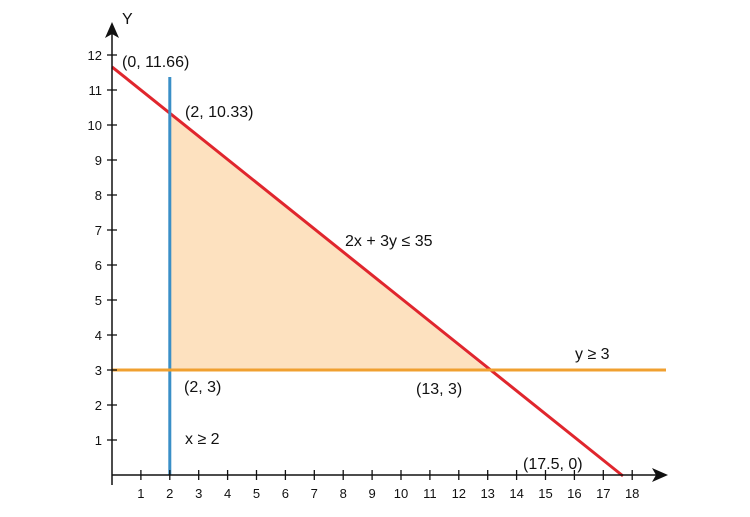 The width and height of the screenshot is (750, 517). Describe the element at coordinates (95, 55) in the screenshot. I see `y-tick-label: 12` at that location.